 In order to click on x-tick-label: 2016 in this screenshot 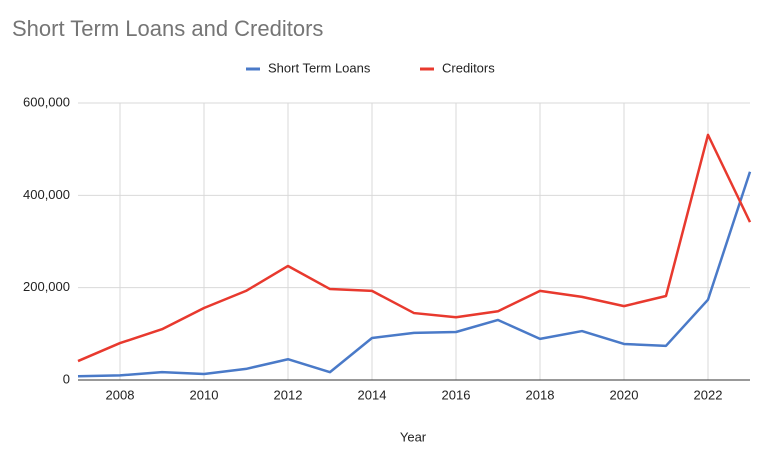, I will do `click(456, 394)`.